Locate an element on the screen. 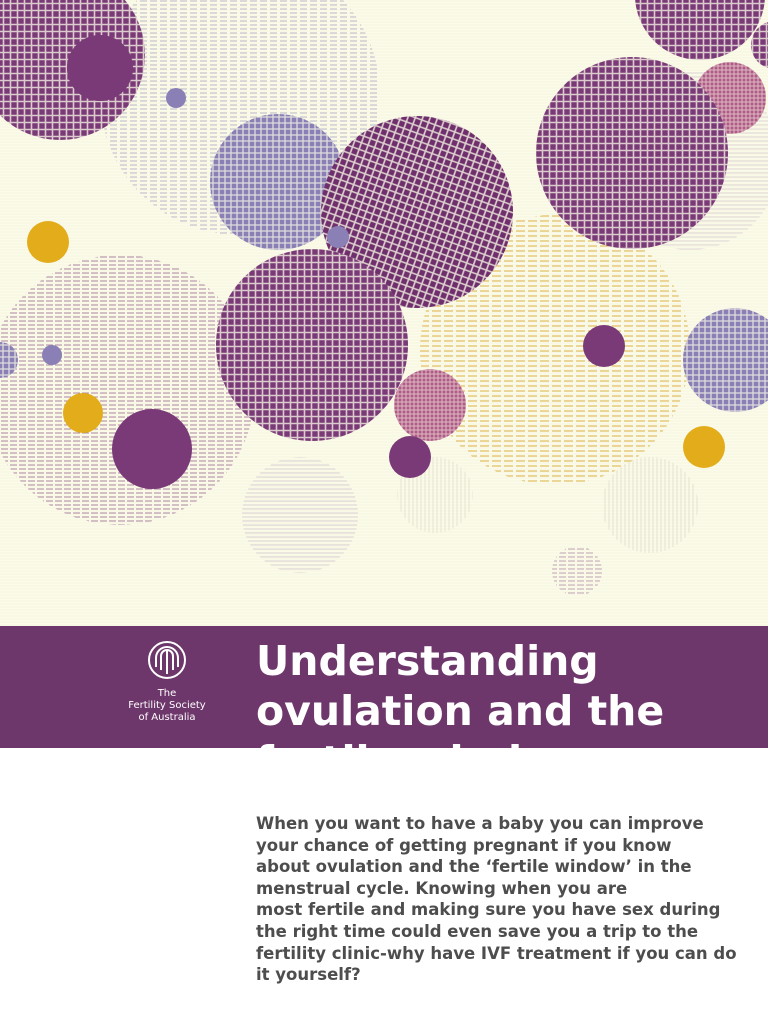  title-line: fertile window is located at coordinates (506, 742).